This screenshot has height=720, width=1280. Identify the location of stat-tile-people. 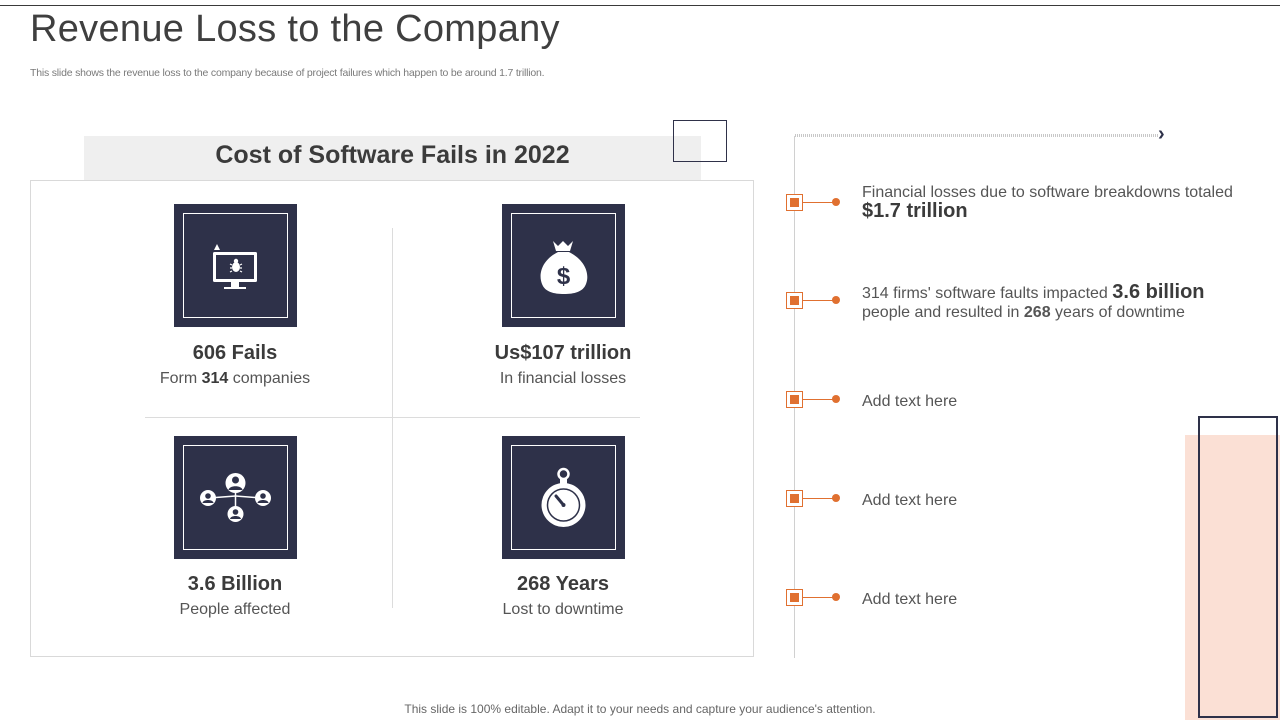
(235, 497).